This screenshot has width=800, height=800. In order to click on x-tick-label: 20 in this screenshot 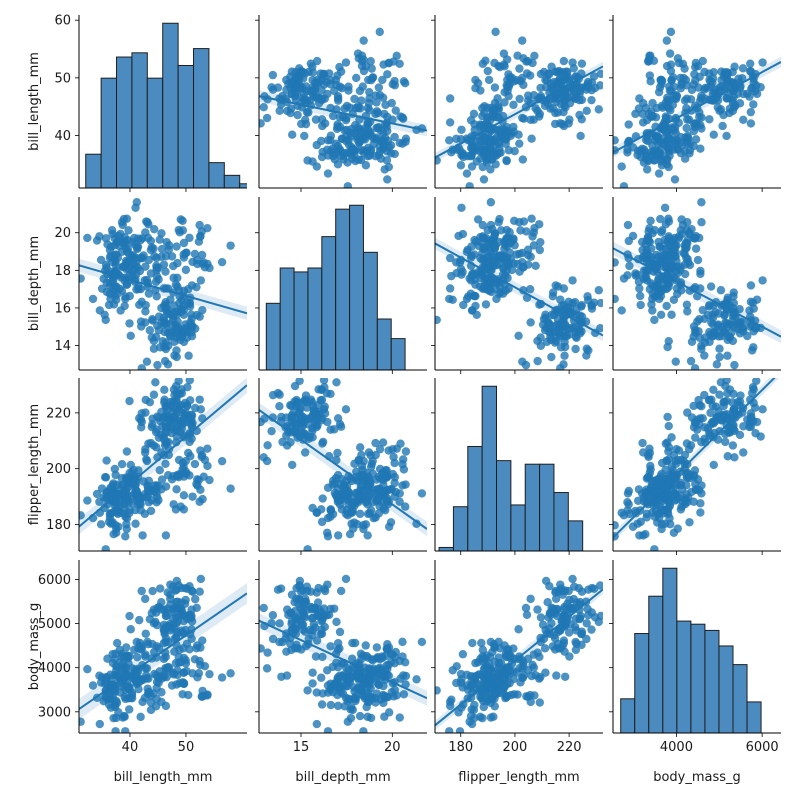, I will do `click(392, 747)`.